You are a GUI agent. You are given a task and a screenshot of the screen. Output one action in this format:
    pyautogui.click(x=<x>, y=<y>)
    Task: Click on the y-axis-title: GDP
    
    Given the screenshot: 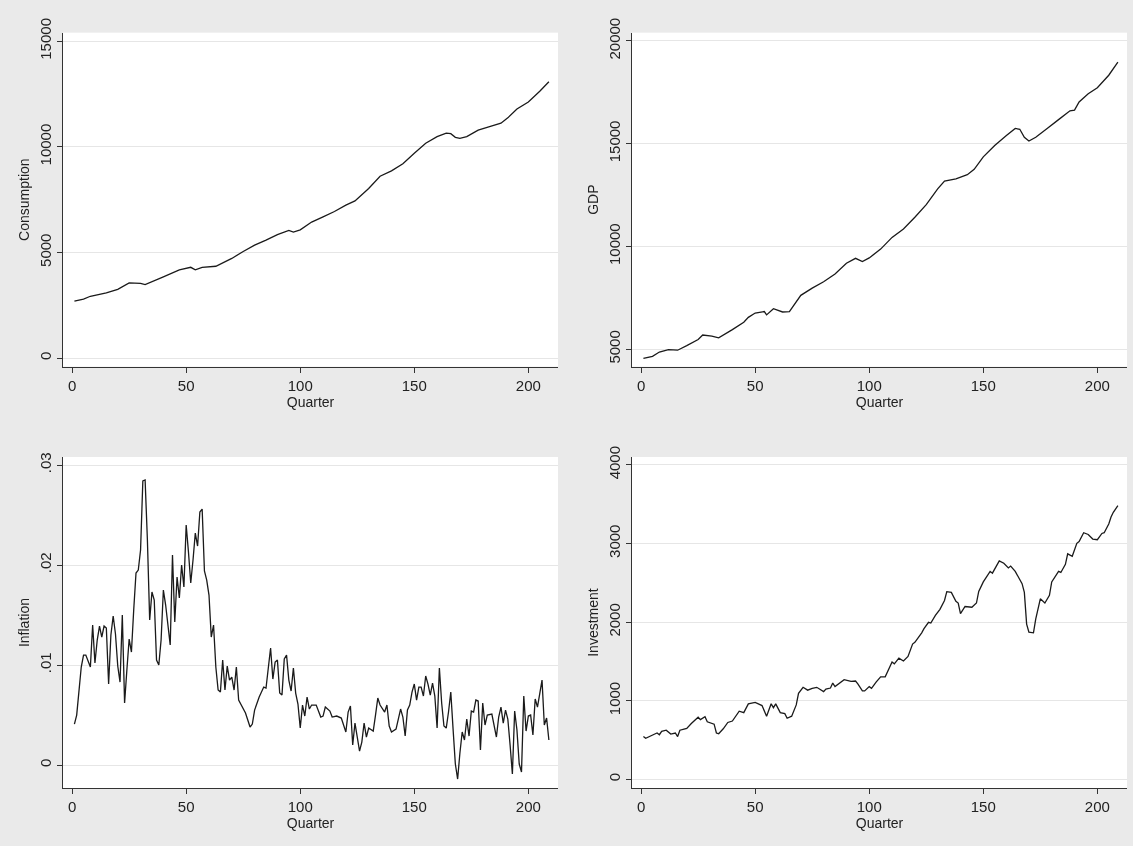 What is the action you would take?
    pyautogui.click(x=592, y=199)
    